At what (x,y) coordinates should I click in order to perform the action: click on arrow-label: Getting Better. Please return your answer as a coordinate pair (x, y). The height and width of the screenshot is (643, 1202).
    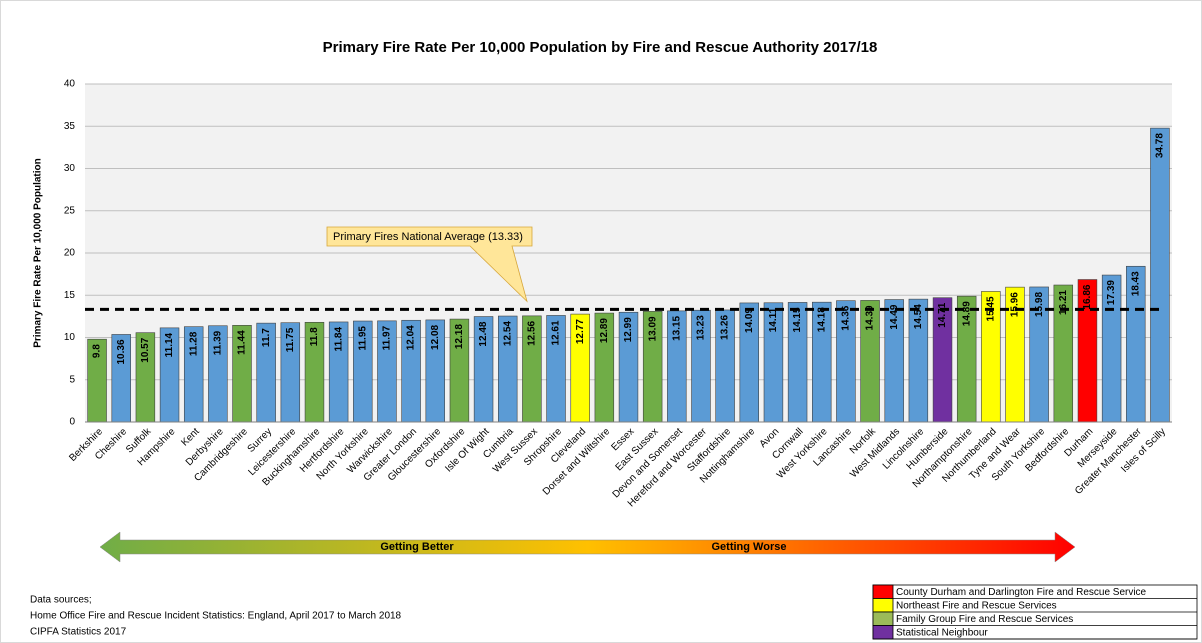
    Looking at the image, I should click on (417, 547).